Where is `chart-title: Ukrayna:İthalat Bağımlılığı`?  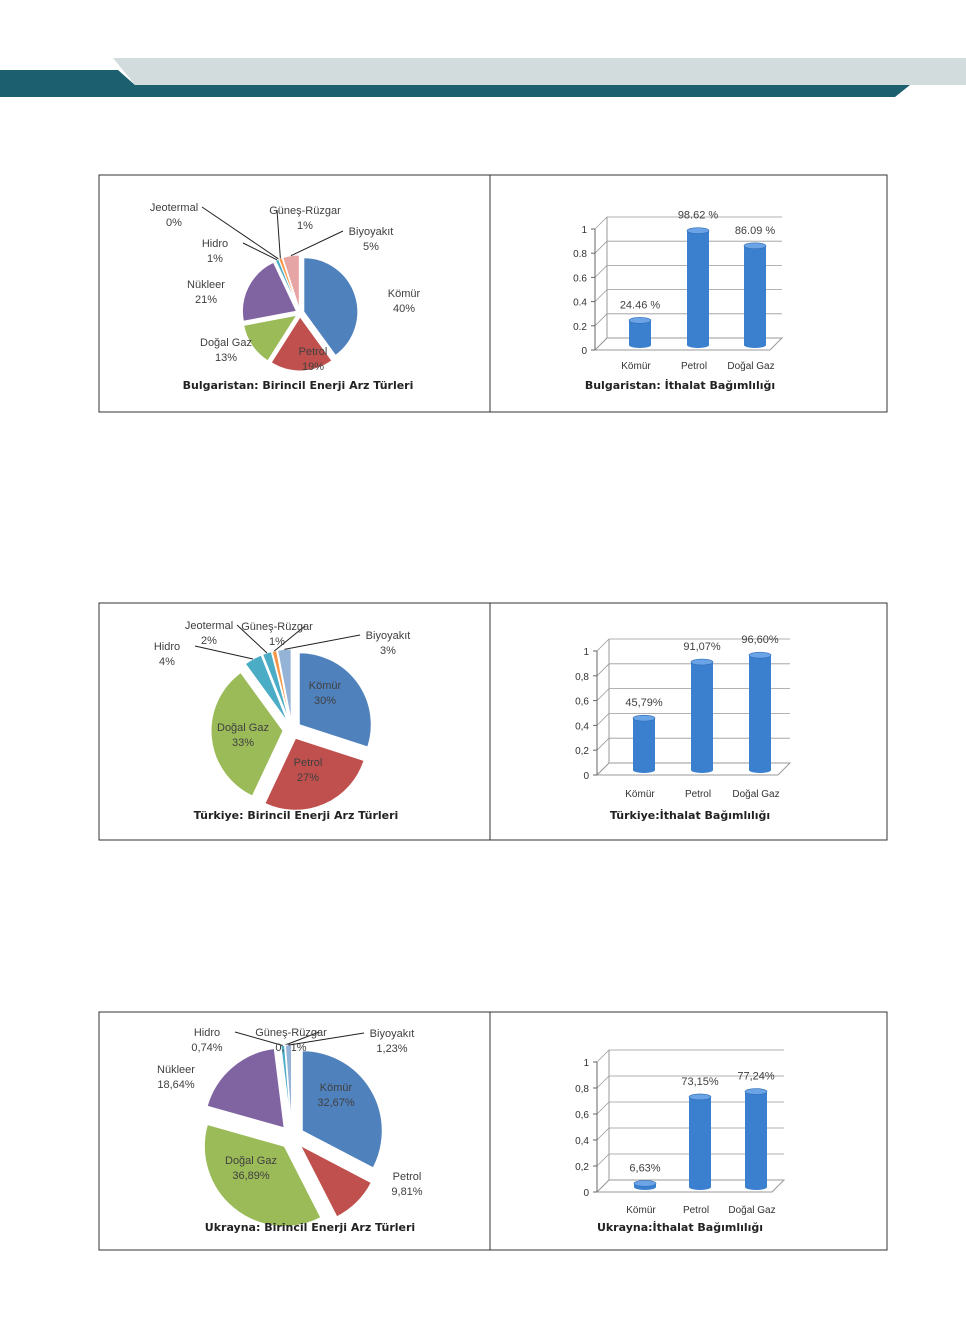
chart-title: Ukrayna:İthalat Bağımlılığı is located at coordinates (680, 1227).